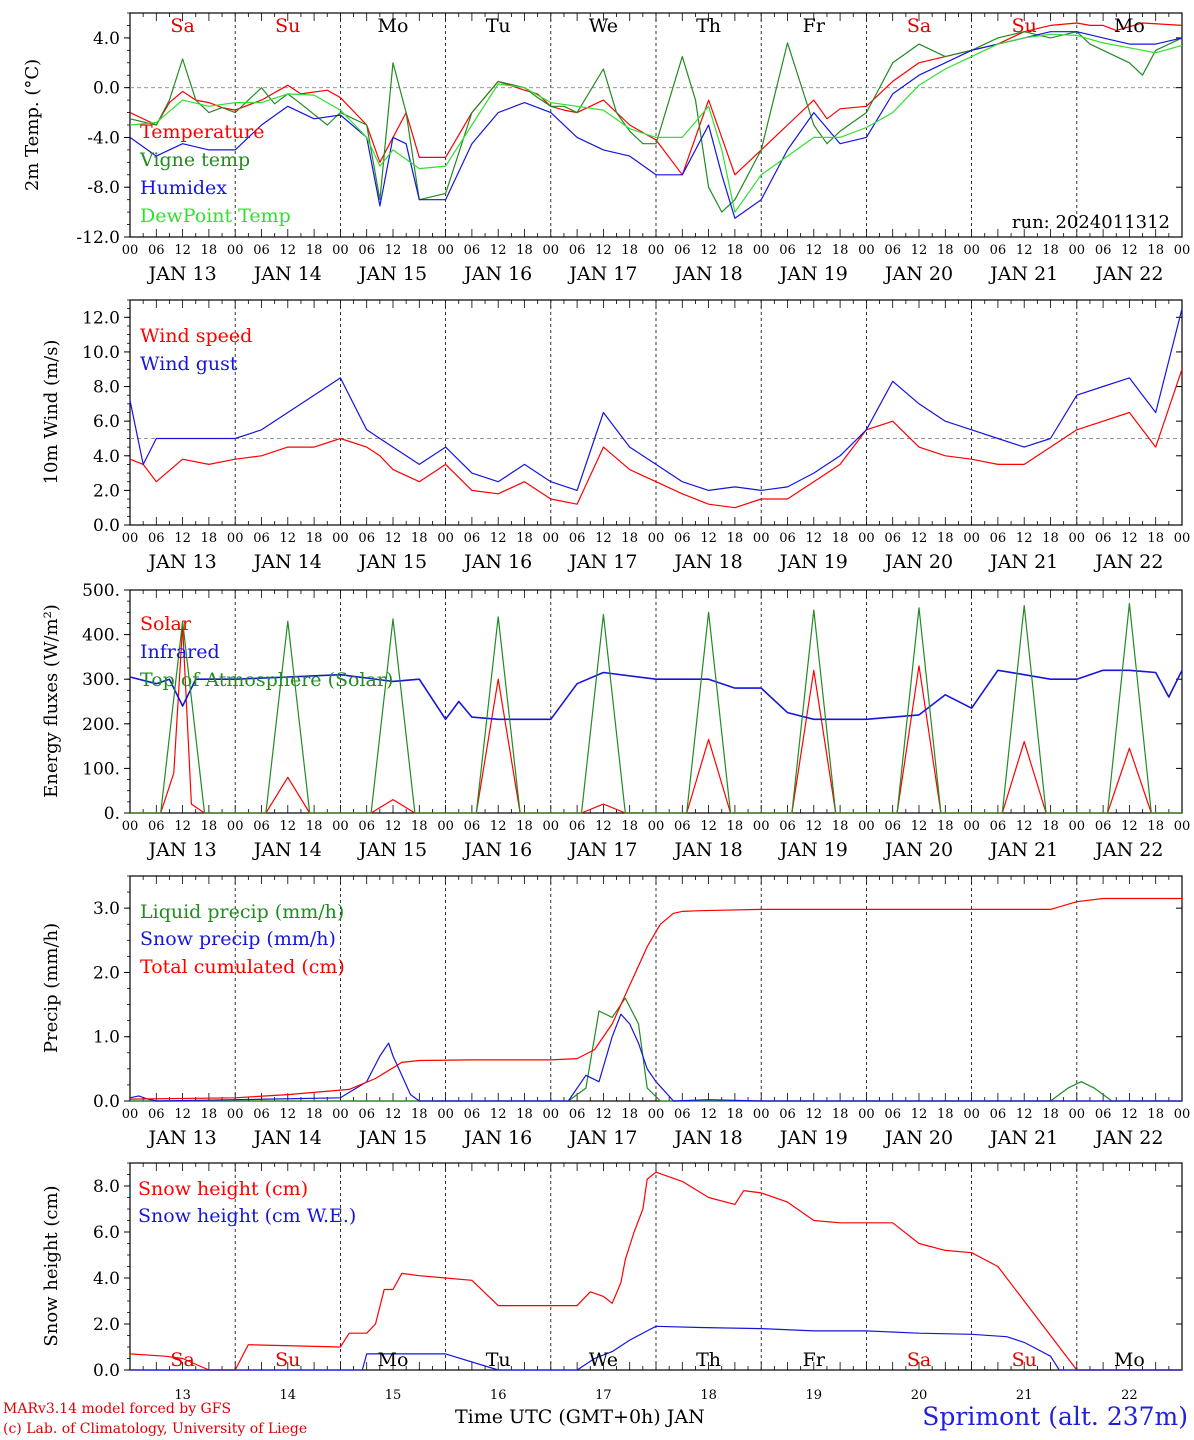  I want to click on day-number: 14, so click(288, 1395).